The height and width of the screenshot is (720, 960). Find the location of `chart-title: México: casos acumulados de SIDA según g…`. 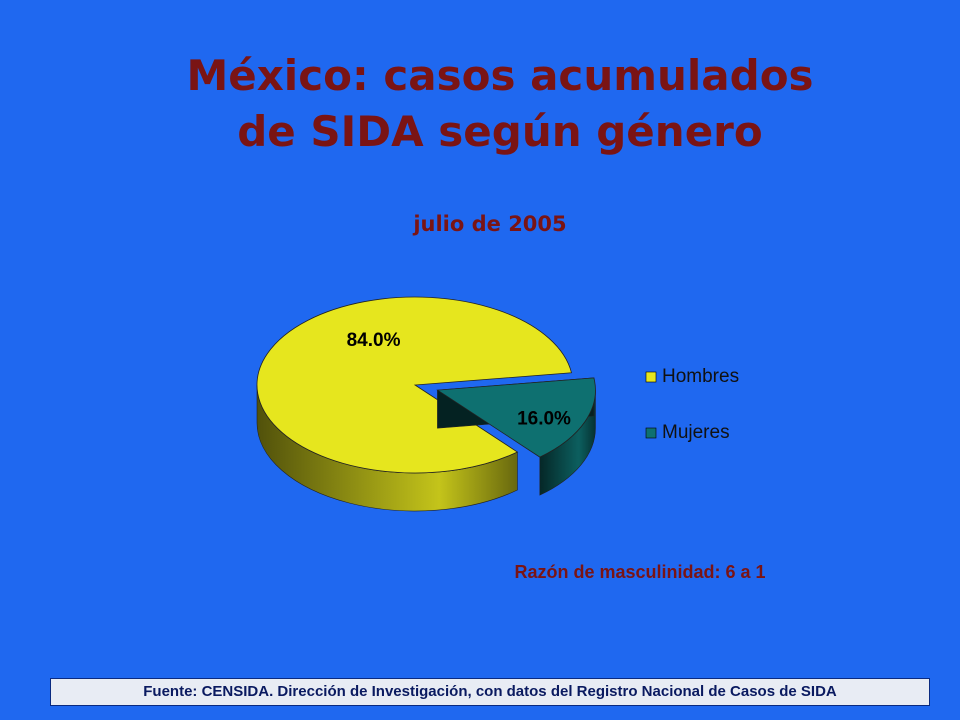

chart-title: México: casos acumulados de SIDA según g… is located at coordinates (500, 103).